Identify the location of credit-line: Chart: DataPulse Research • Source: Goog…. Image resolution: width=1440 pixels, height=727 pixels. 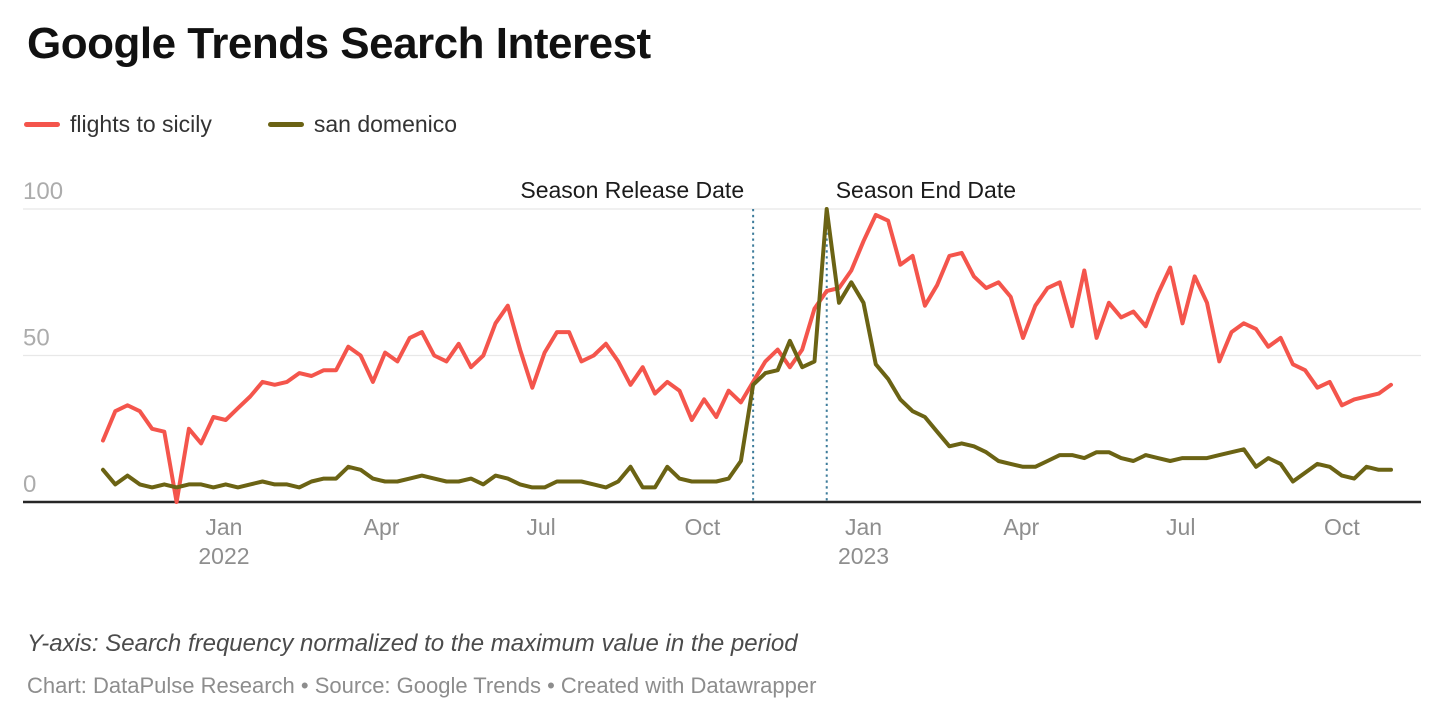
(422, 685).